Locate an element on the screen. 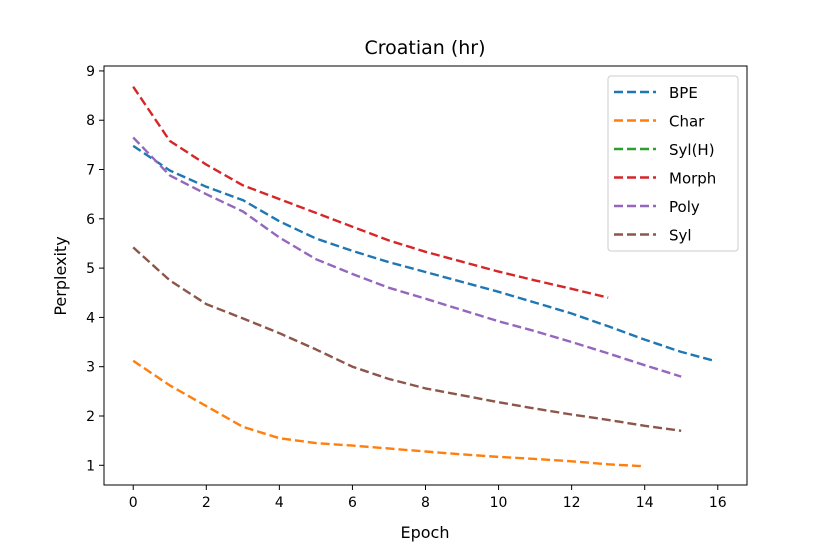 This screenshot has height=554, width=830. x-tick-label: 4 is located at coordinates (279, 503).